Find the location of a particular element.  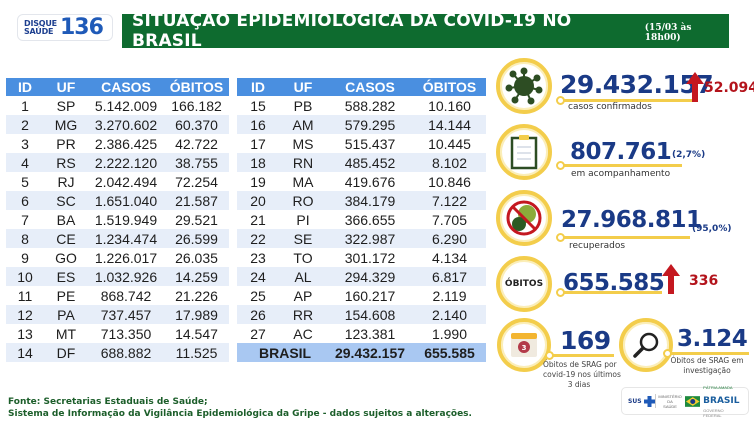

brazil-flag-icon is located at coordinates (692, 401).